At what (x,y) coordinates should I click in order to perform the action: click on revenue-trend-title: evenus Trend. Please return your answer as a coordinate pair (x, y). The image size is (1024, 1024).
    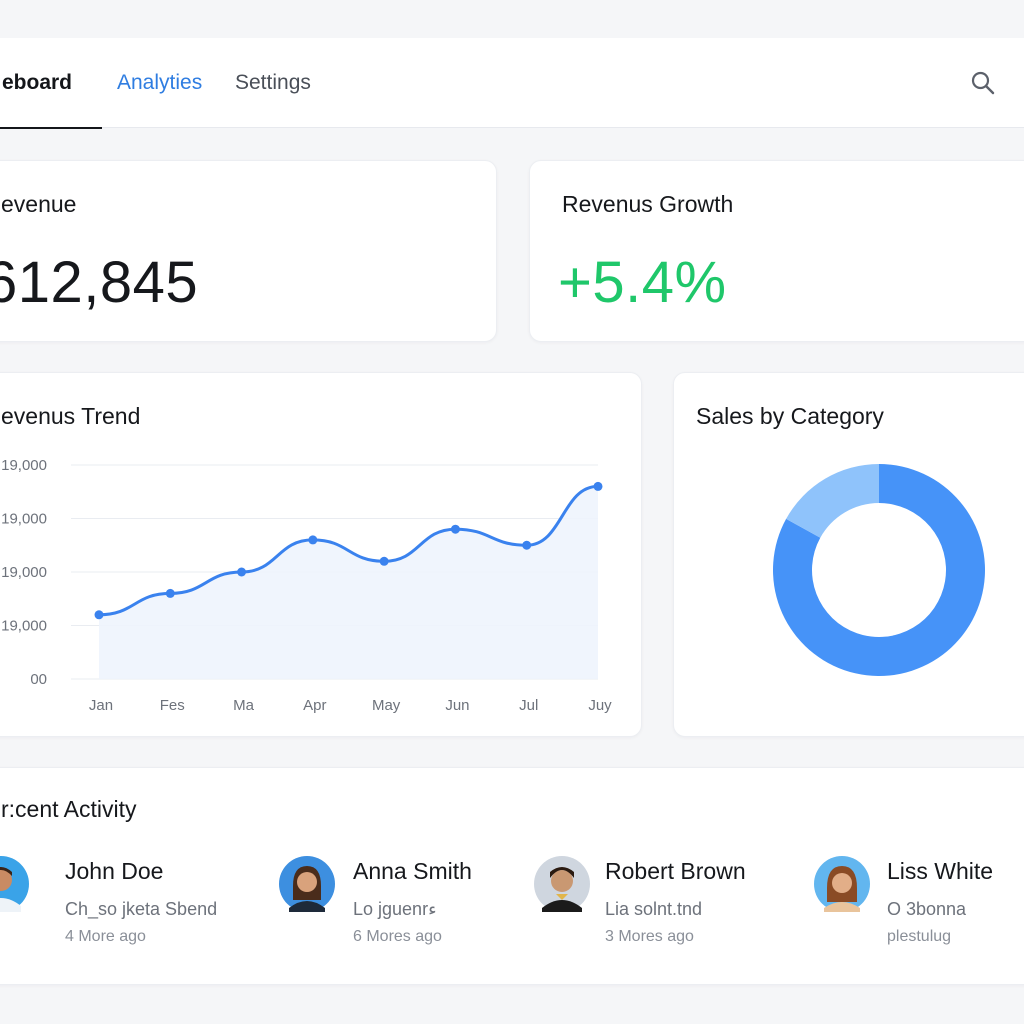
    Looking at the image, I should click on (71, 416).